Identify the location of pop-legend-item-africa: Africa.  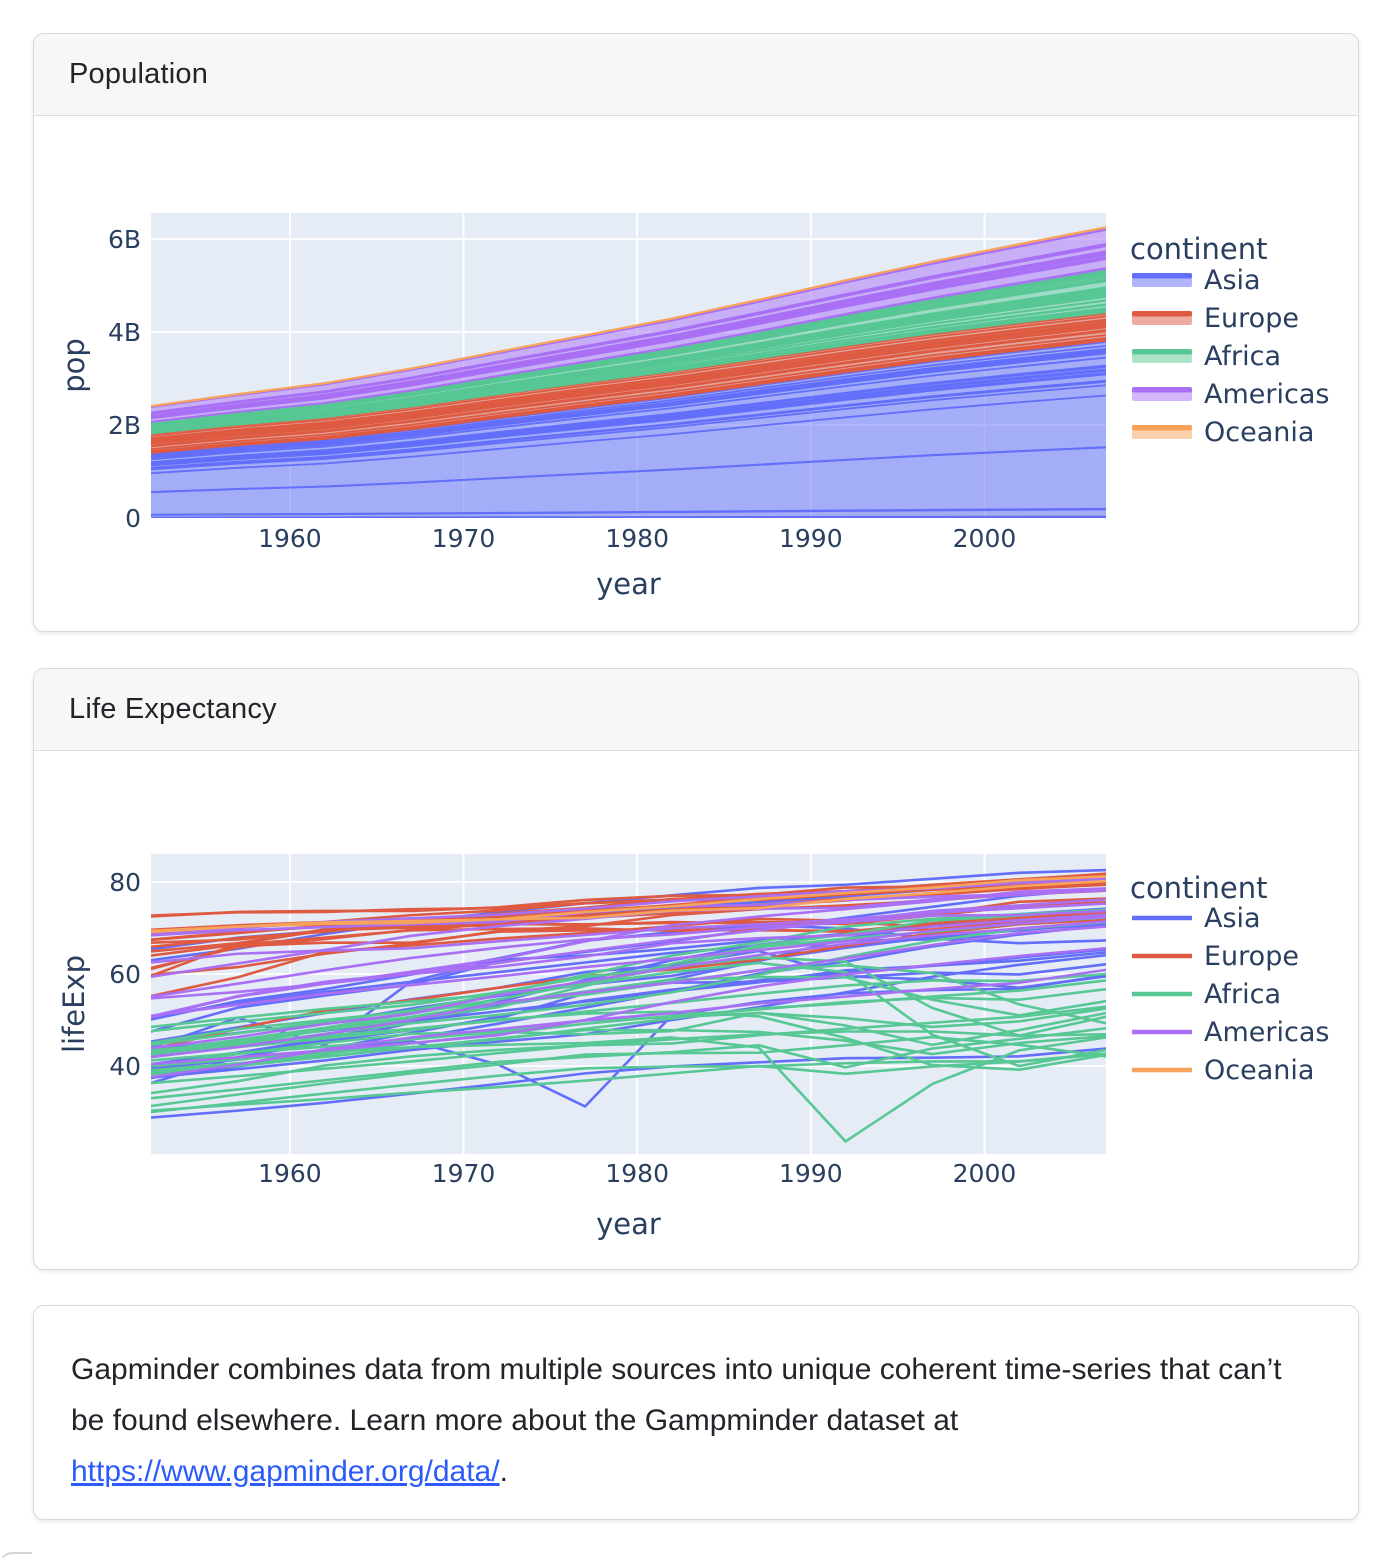
(1206, 356).